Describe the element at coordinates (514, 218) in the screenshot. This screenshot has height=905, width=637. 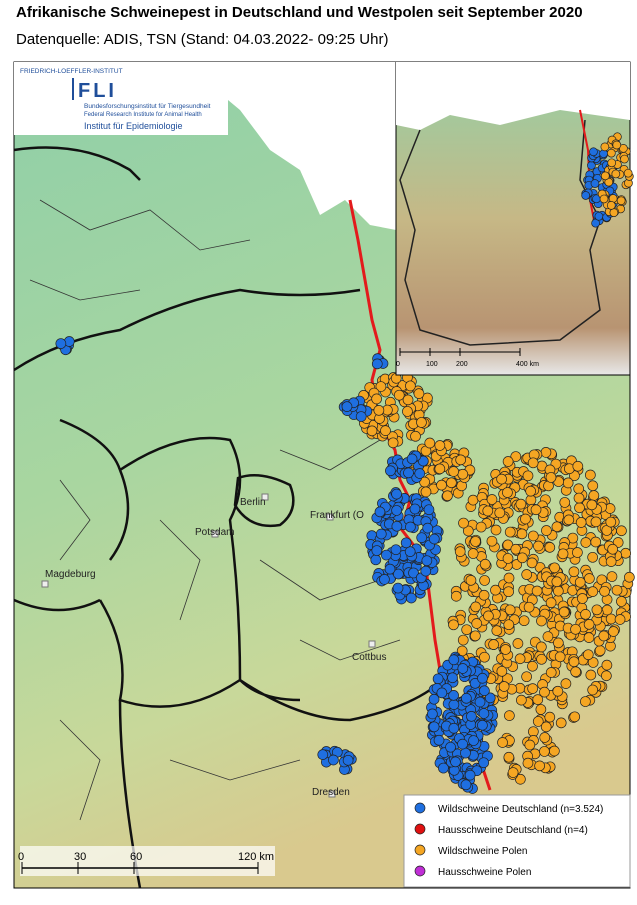
I see `inset-map: 0 100 200 400 km` at that location.